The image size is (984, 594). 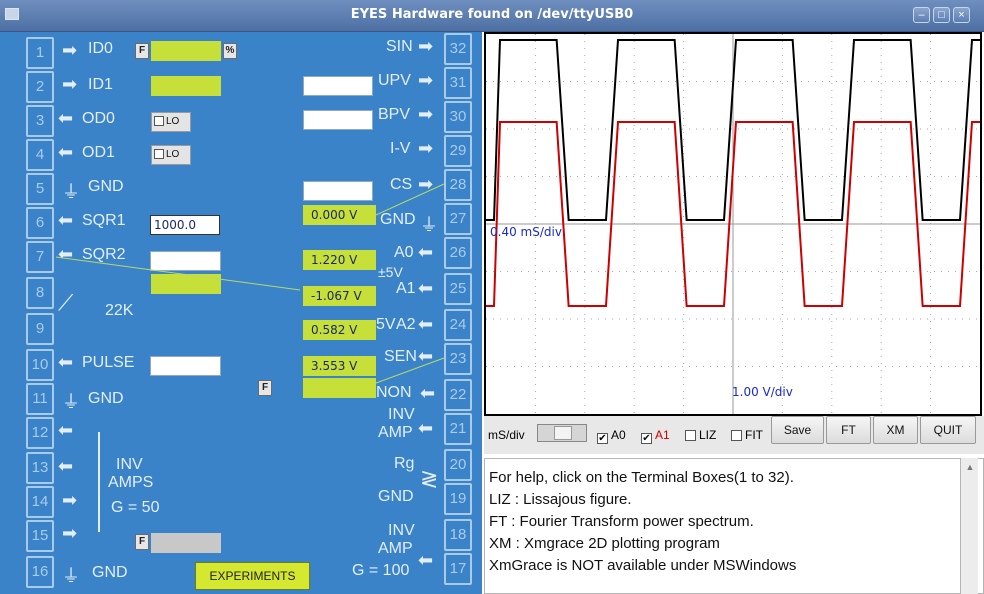 I want to click on minimize-icon: –, so click(x=921, y=15).